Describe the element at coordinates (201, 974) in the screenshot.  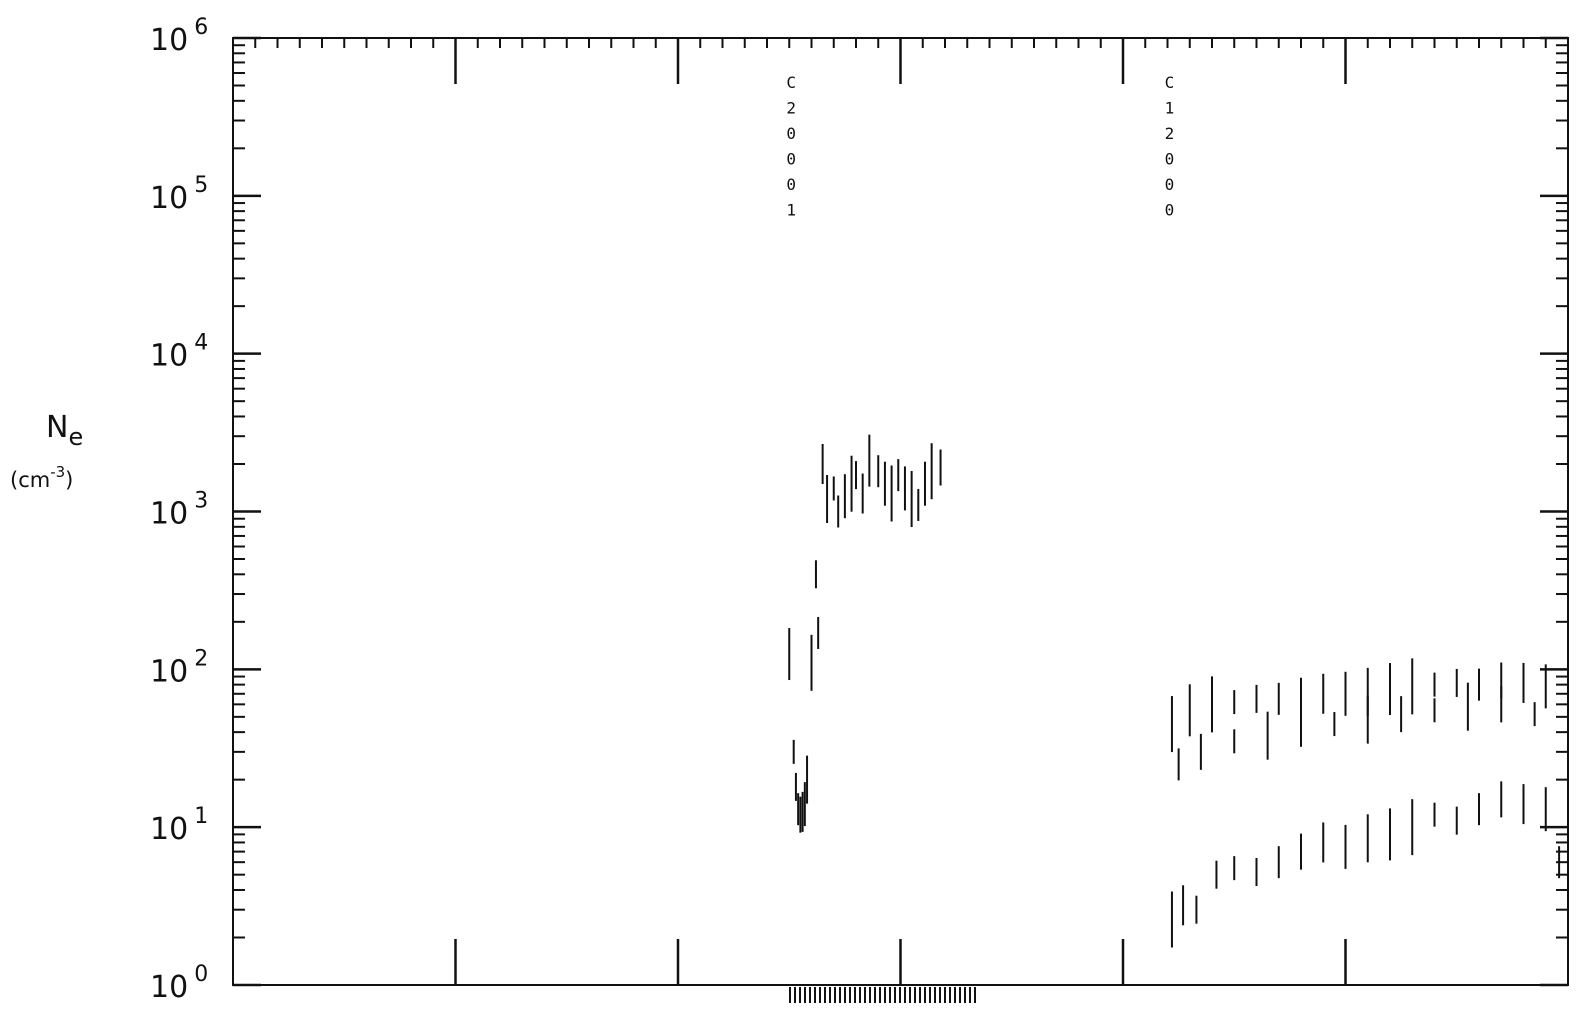
I see `y-tick-exponent: 0` at that location.